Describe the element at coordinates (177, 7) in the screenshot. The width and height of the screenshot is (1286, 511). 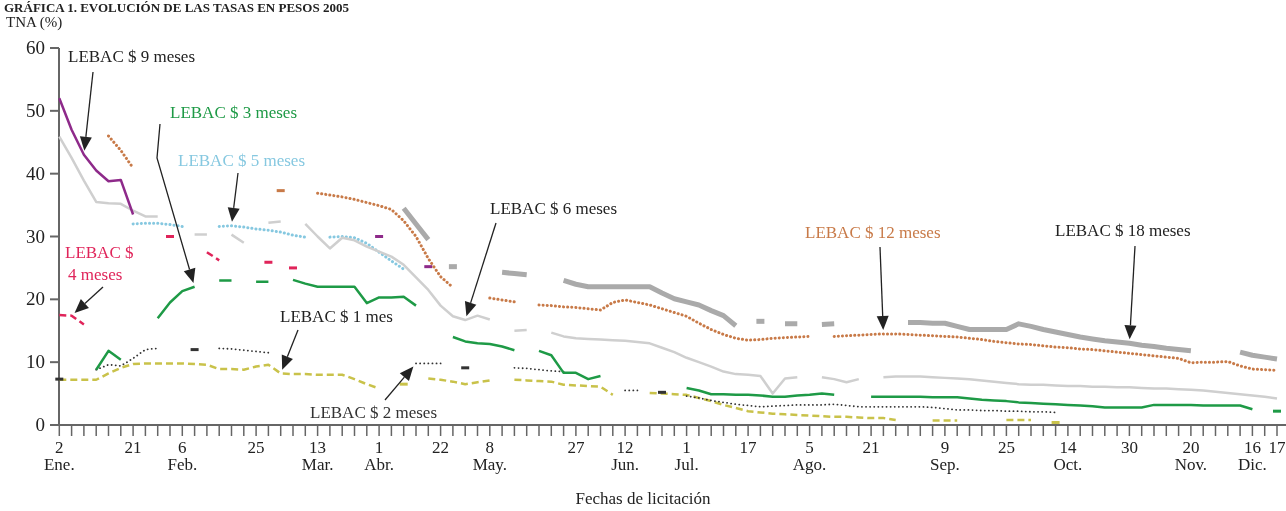
I see `chart-title: GRÁFICA 1. EVOLUCIÓN DE LAS TASAS EN PESOS 2005` at that location.